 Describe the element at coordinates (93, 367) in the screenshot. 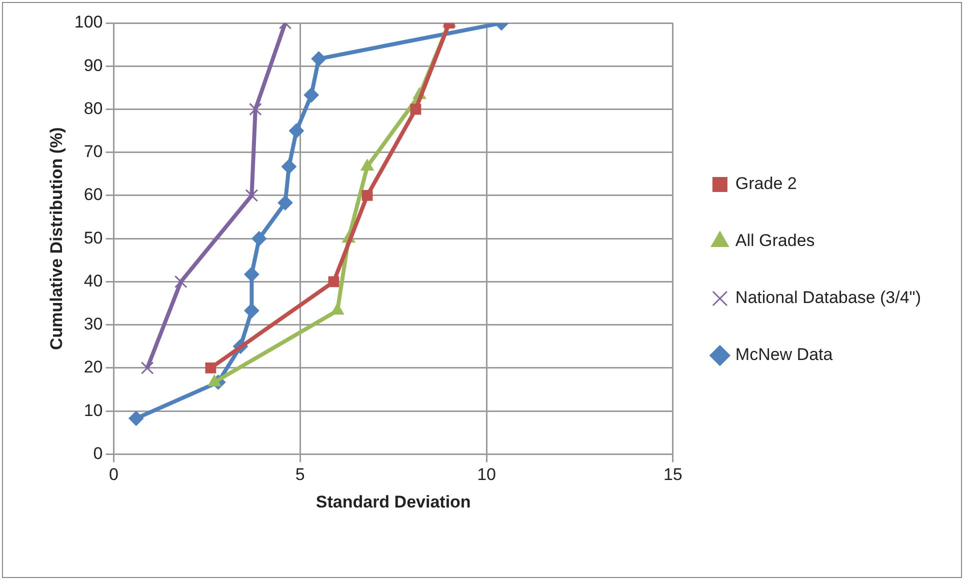

I see `y-tick-label: 20` at that location.